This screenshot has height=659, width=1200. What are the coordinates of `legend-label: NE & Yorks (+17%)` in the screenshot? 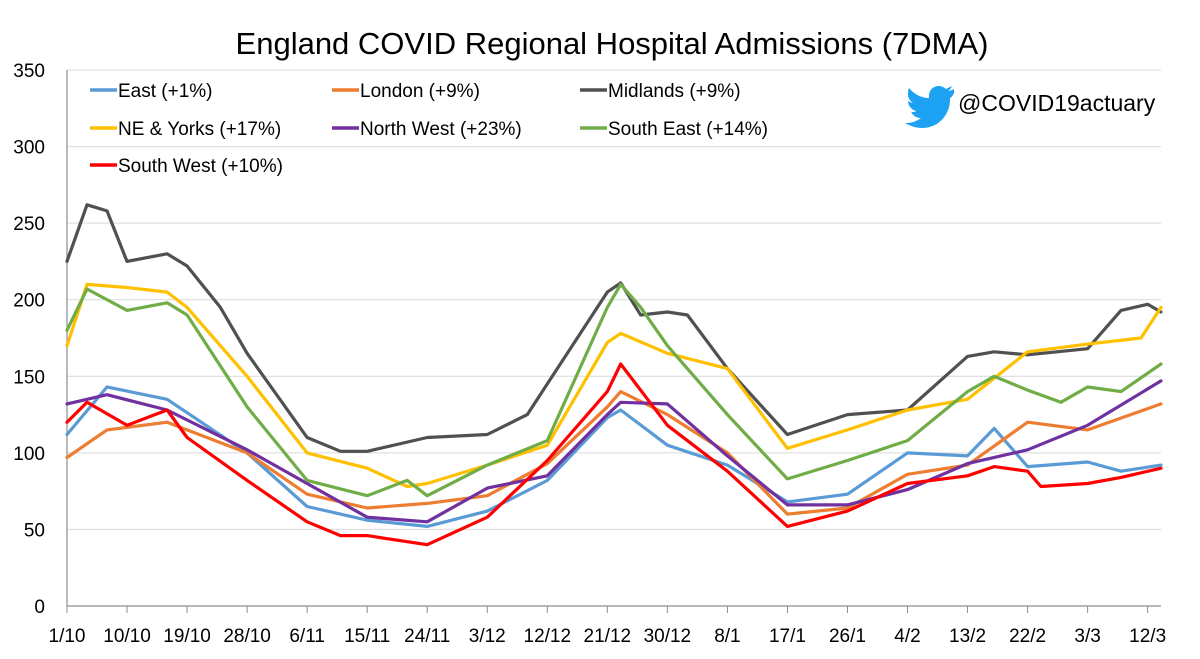 It's located at (199, 129).